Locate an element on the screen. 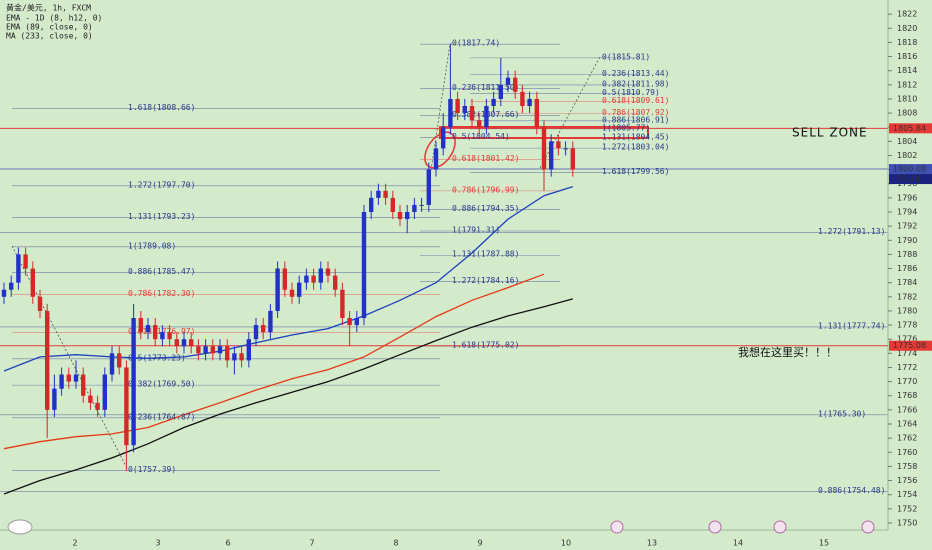 The height and width of the screenshot is (550, 932). fib-label: 0.236(1813.44) is located at coordinates (635, 73).